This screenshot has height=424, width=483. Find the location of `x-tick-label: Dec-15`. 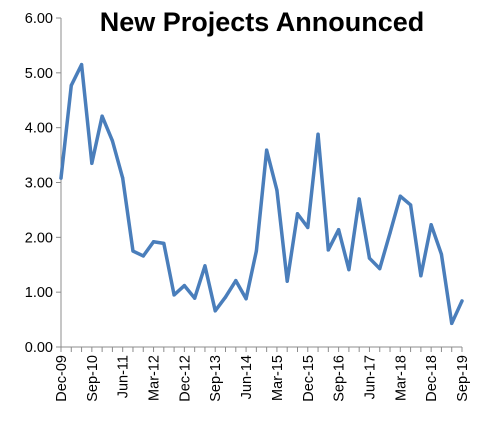

x-tick-label: Dec-15 is located at coordinates (309, 378).